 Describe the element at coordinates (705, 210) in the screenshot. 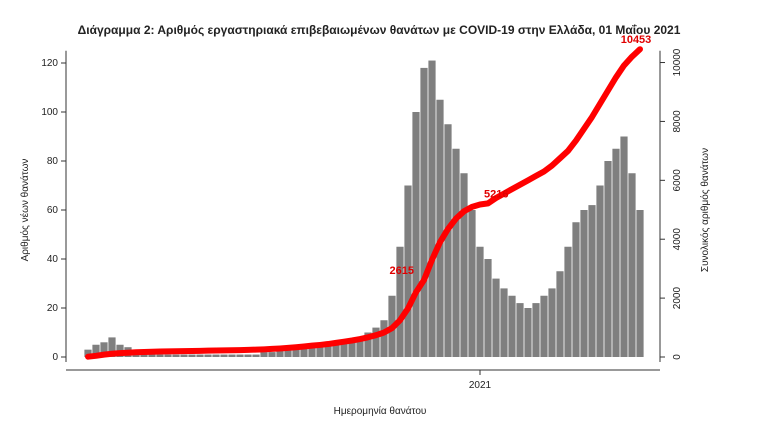

I see `y2-axis-label: Συνολικός αριθμός θανάτων` at that location.